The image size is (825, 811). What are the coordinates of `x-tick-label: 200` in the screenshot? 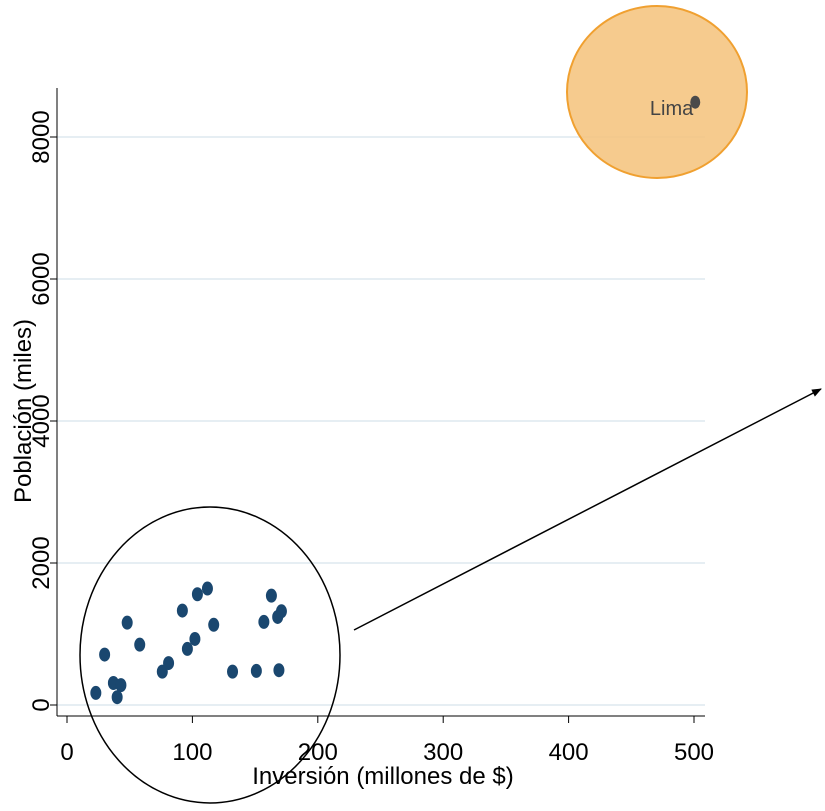 It's located at (318, 752).